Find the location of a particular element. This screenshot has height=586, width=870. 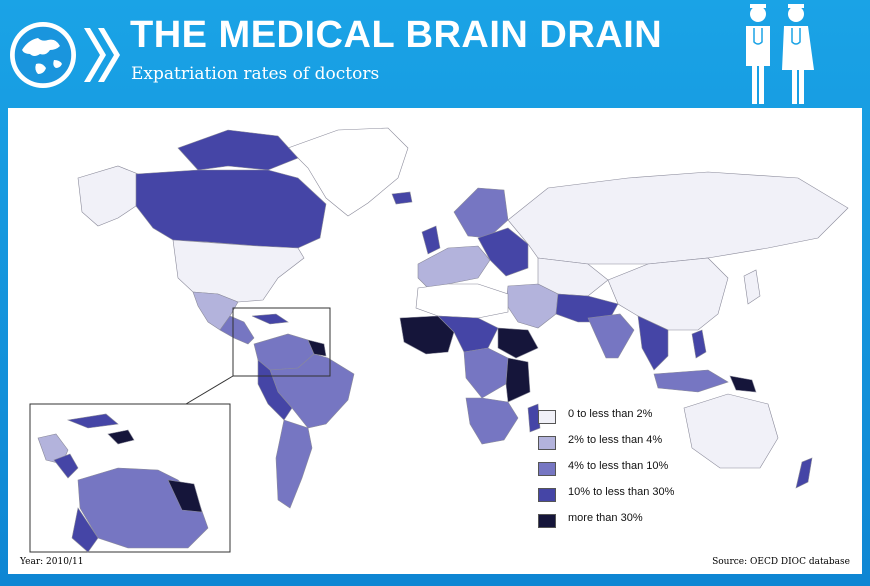

legend-label: 0 to less than 2% is located at coordinates (610, 414).